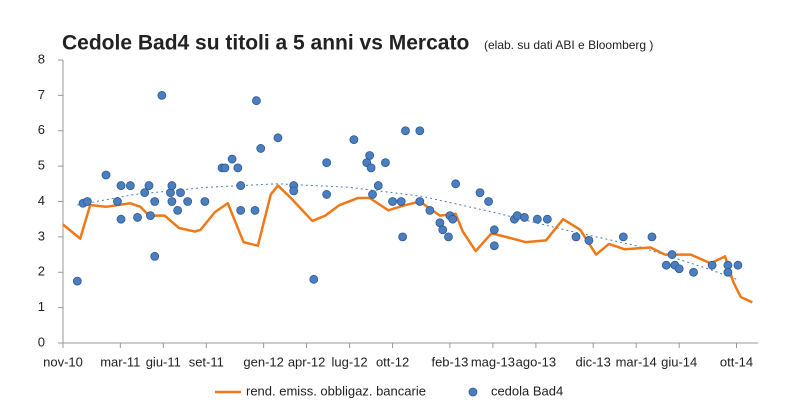  I want to click on y-tick-label: 0, so click(41, 341).